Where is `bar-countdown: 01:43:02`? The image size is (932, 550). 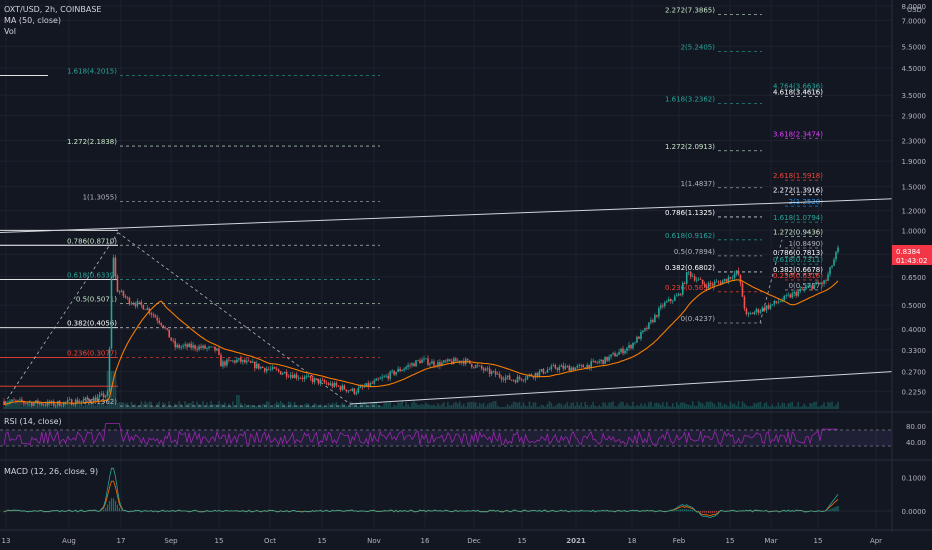 bar-countdown: 01:43:02 is located at coordinates (911, 261).